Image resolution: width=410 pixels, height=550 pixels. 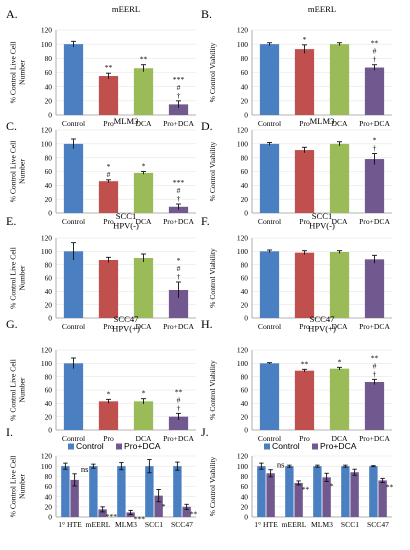 What do you see at coordinates (378, 524) in the screenshot?
I see `x-tick-label: SCC47` at bounding box center [378, 524].